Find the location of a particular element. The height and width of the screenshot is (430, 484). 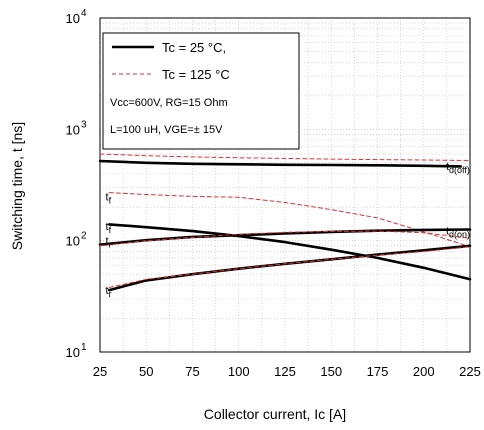

x-tick-label: 200 is located at coordinates (424, 371).